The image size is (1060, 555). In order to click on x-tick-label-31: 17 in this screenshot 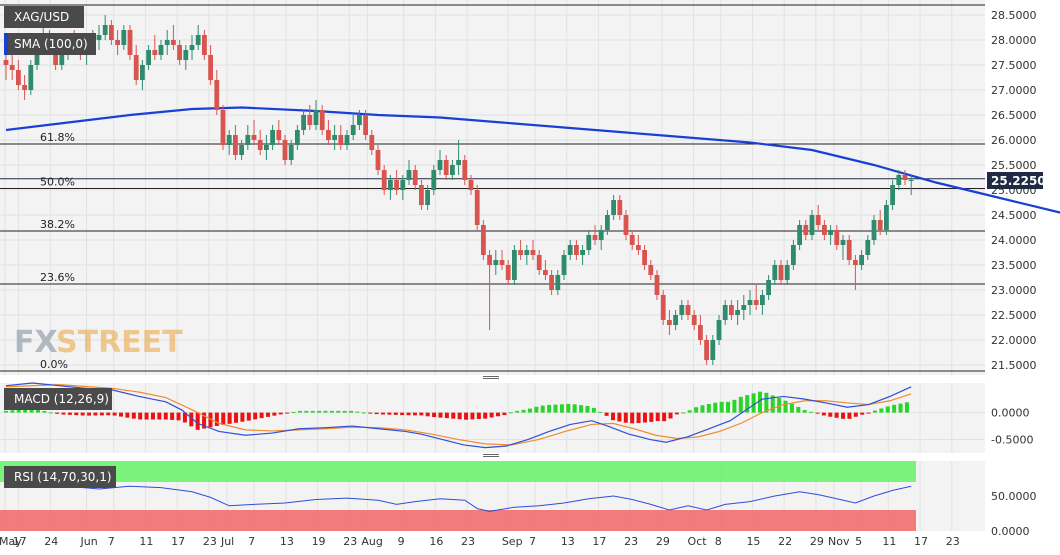, I will do `click(921, 541)`.